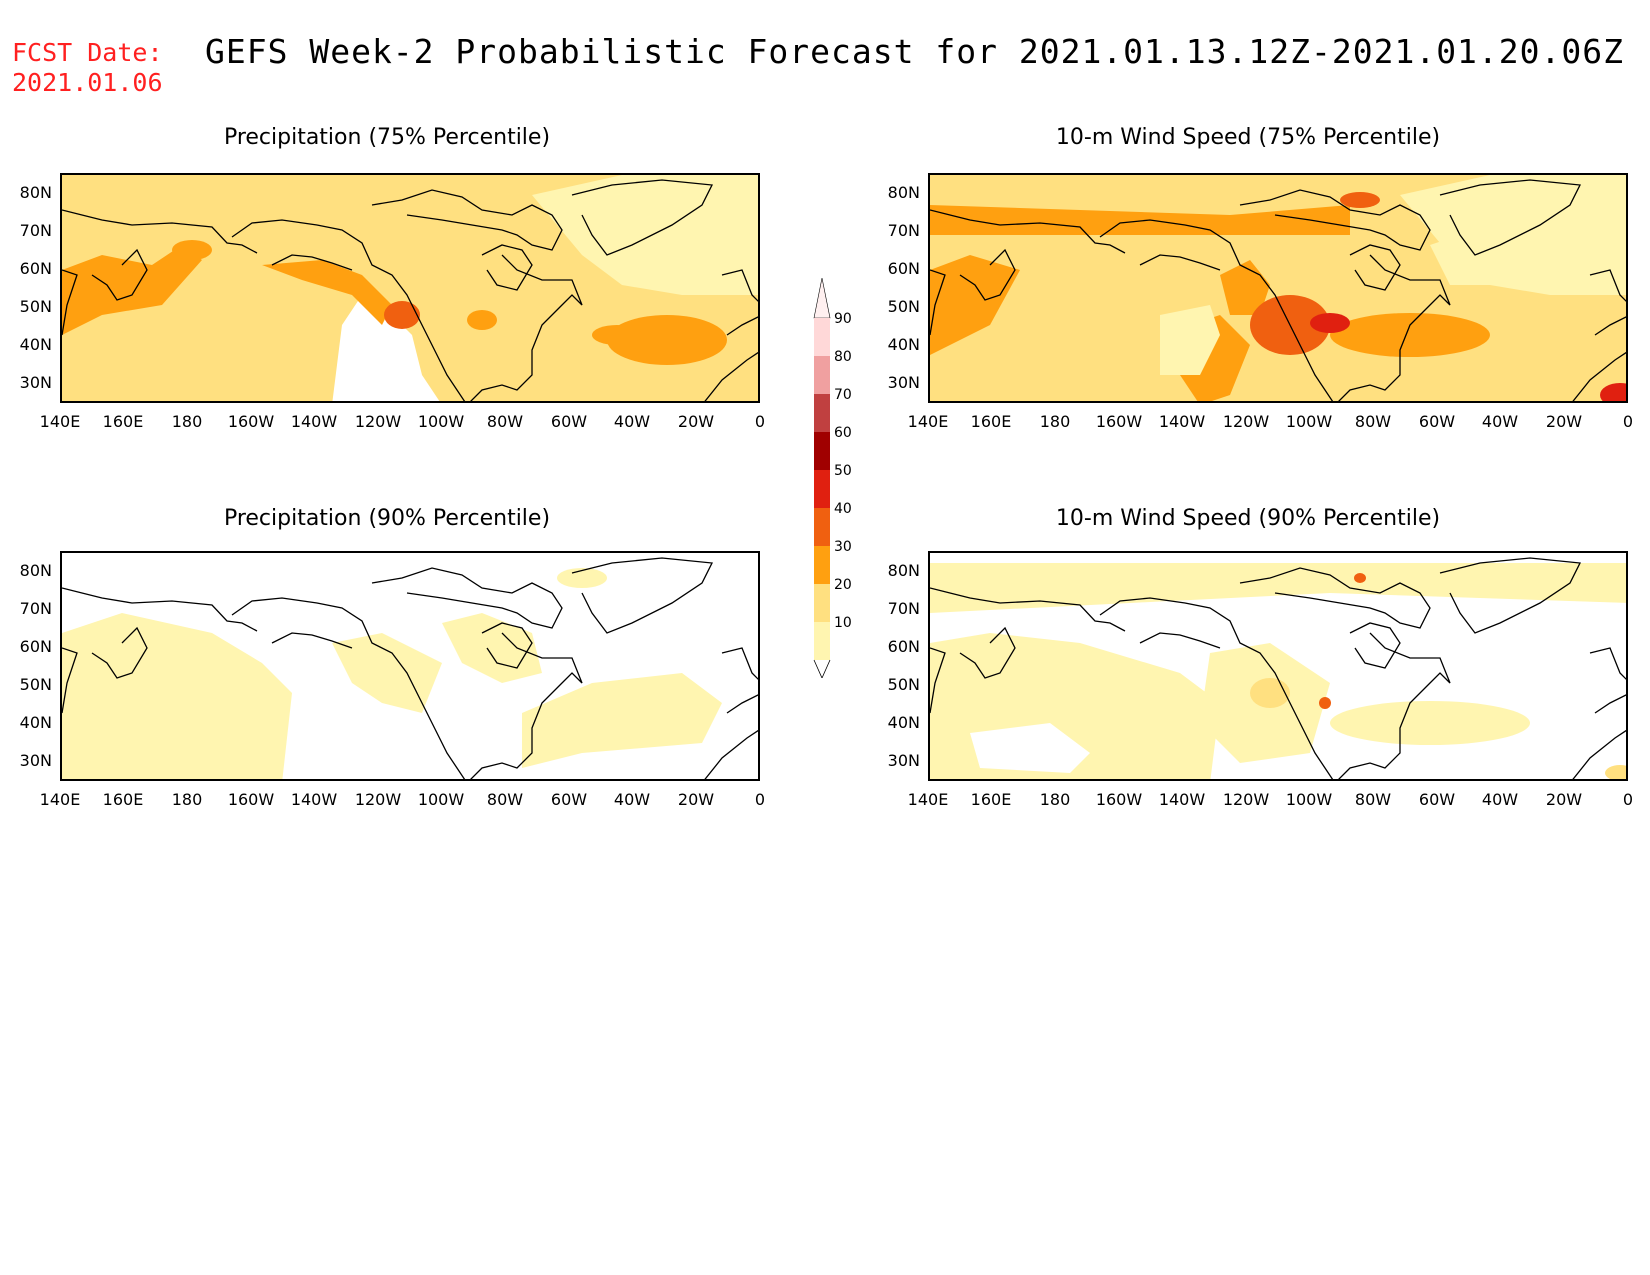 Image resolution: width=1650 pixels, height=1275 pixels. What do you see at coordinates (1279, 423) in the screenshot?
I see `lon-axis-wind-75: 140E 160E 180 160W 140W 120W 100W 80W 60W 40W 20W 0` at bounding box center [1279, 423].